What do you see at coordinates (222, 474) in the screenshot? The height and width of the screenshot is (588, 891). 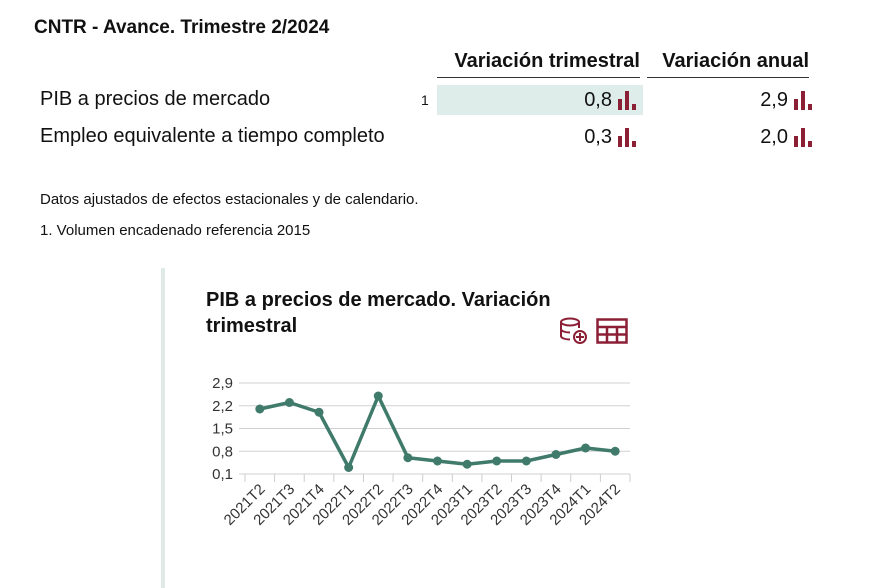 I see `y-tick-label: 0,1` at bounding box center [222, 474].